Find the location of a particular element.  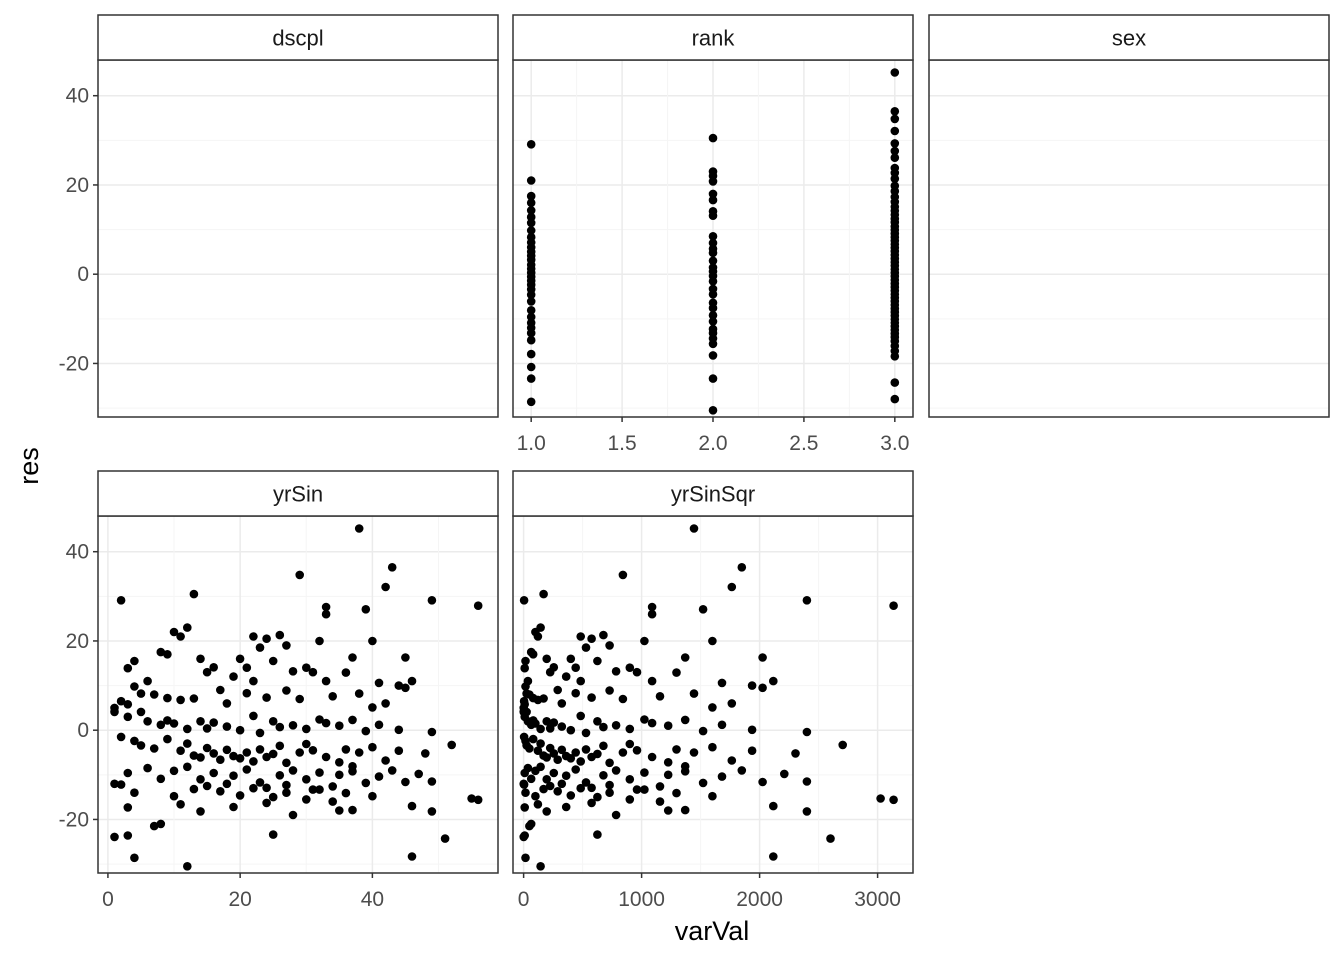

facet-label: rank is located at coordinates (714, 38).